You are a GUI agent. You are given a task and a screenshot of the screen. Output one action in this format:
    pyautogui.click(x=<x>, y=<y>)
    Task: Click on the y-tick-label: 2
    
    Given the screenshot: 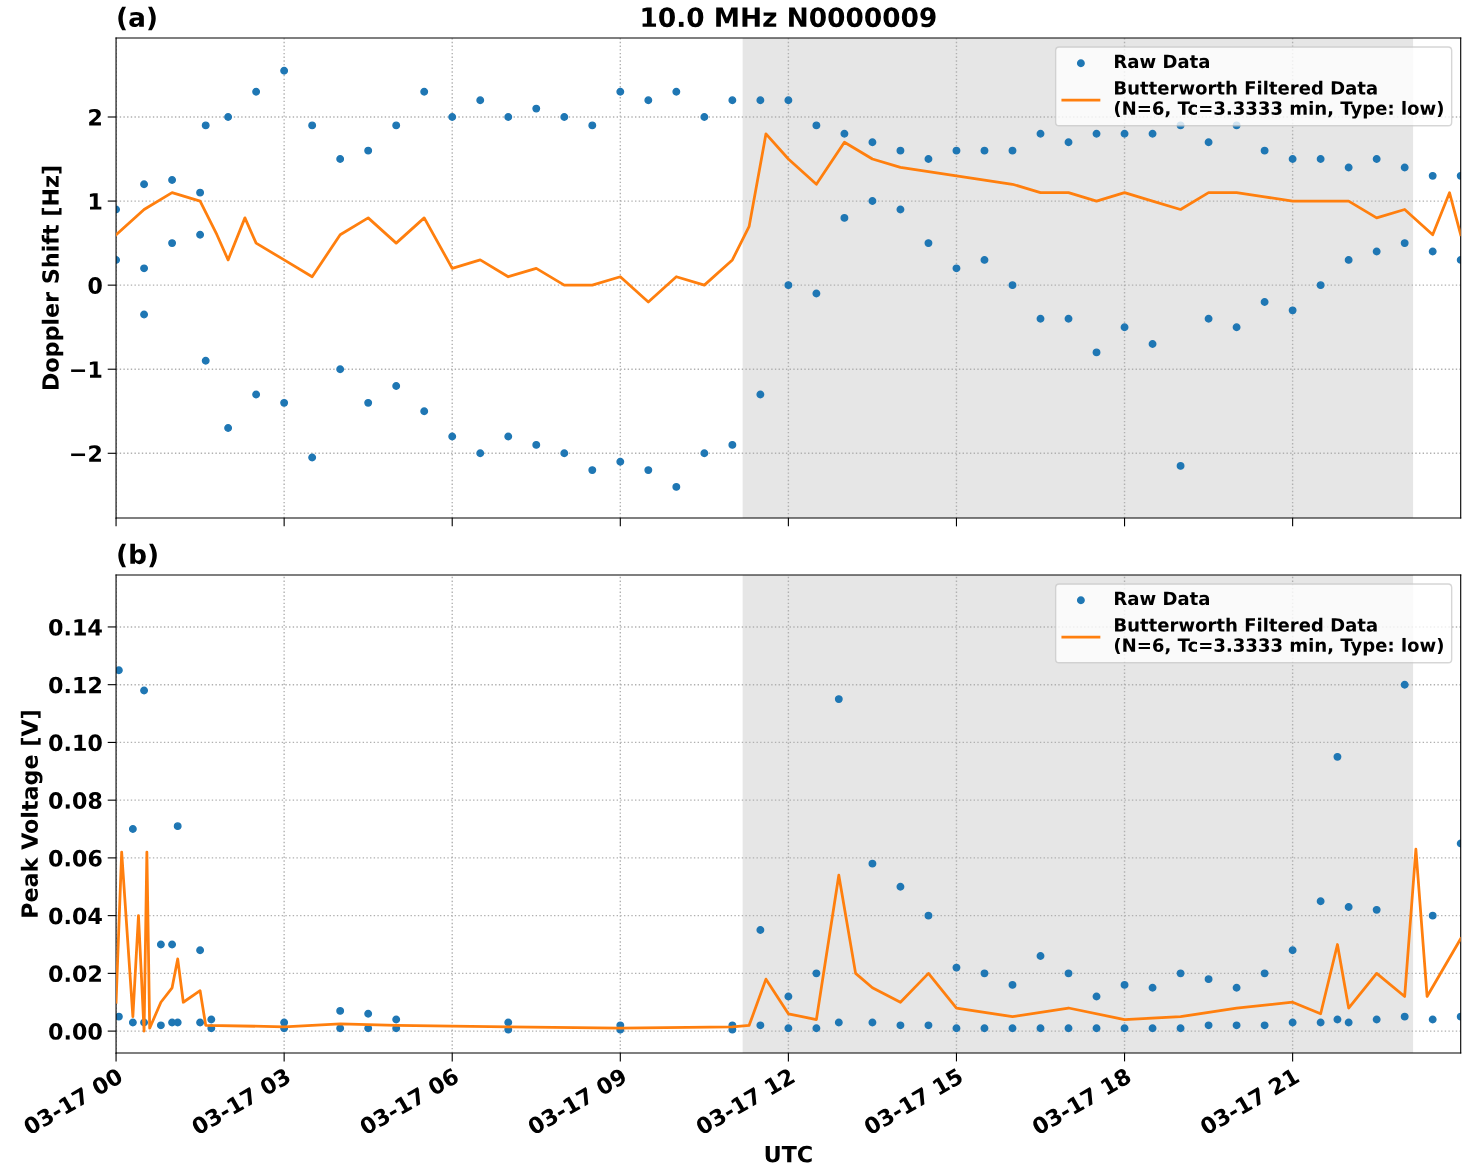 What is the action you would take?
    pyautogui.click(x=95, y=117)
    